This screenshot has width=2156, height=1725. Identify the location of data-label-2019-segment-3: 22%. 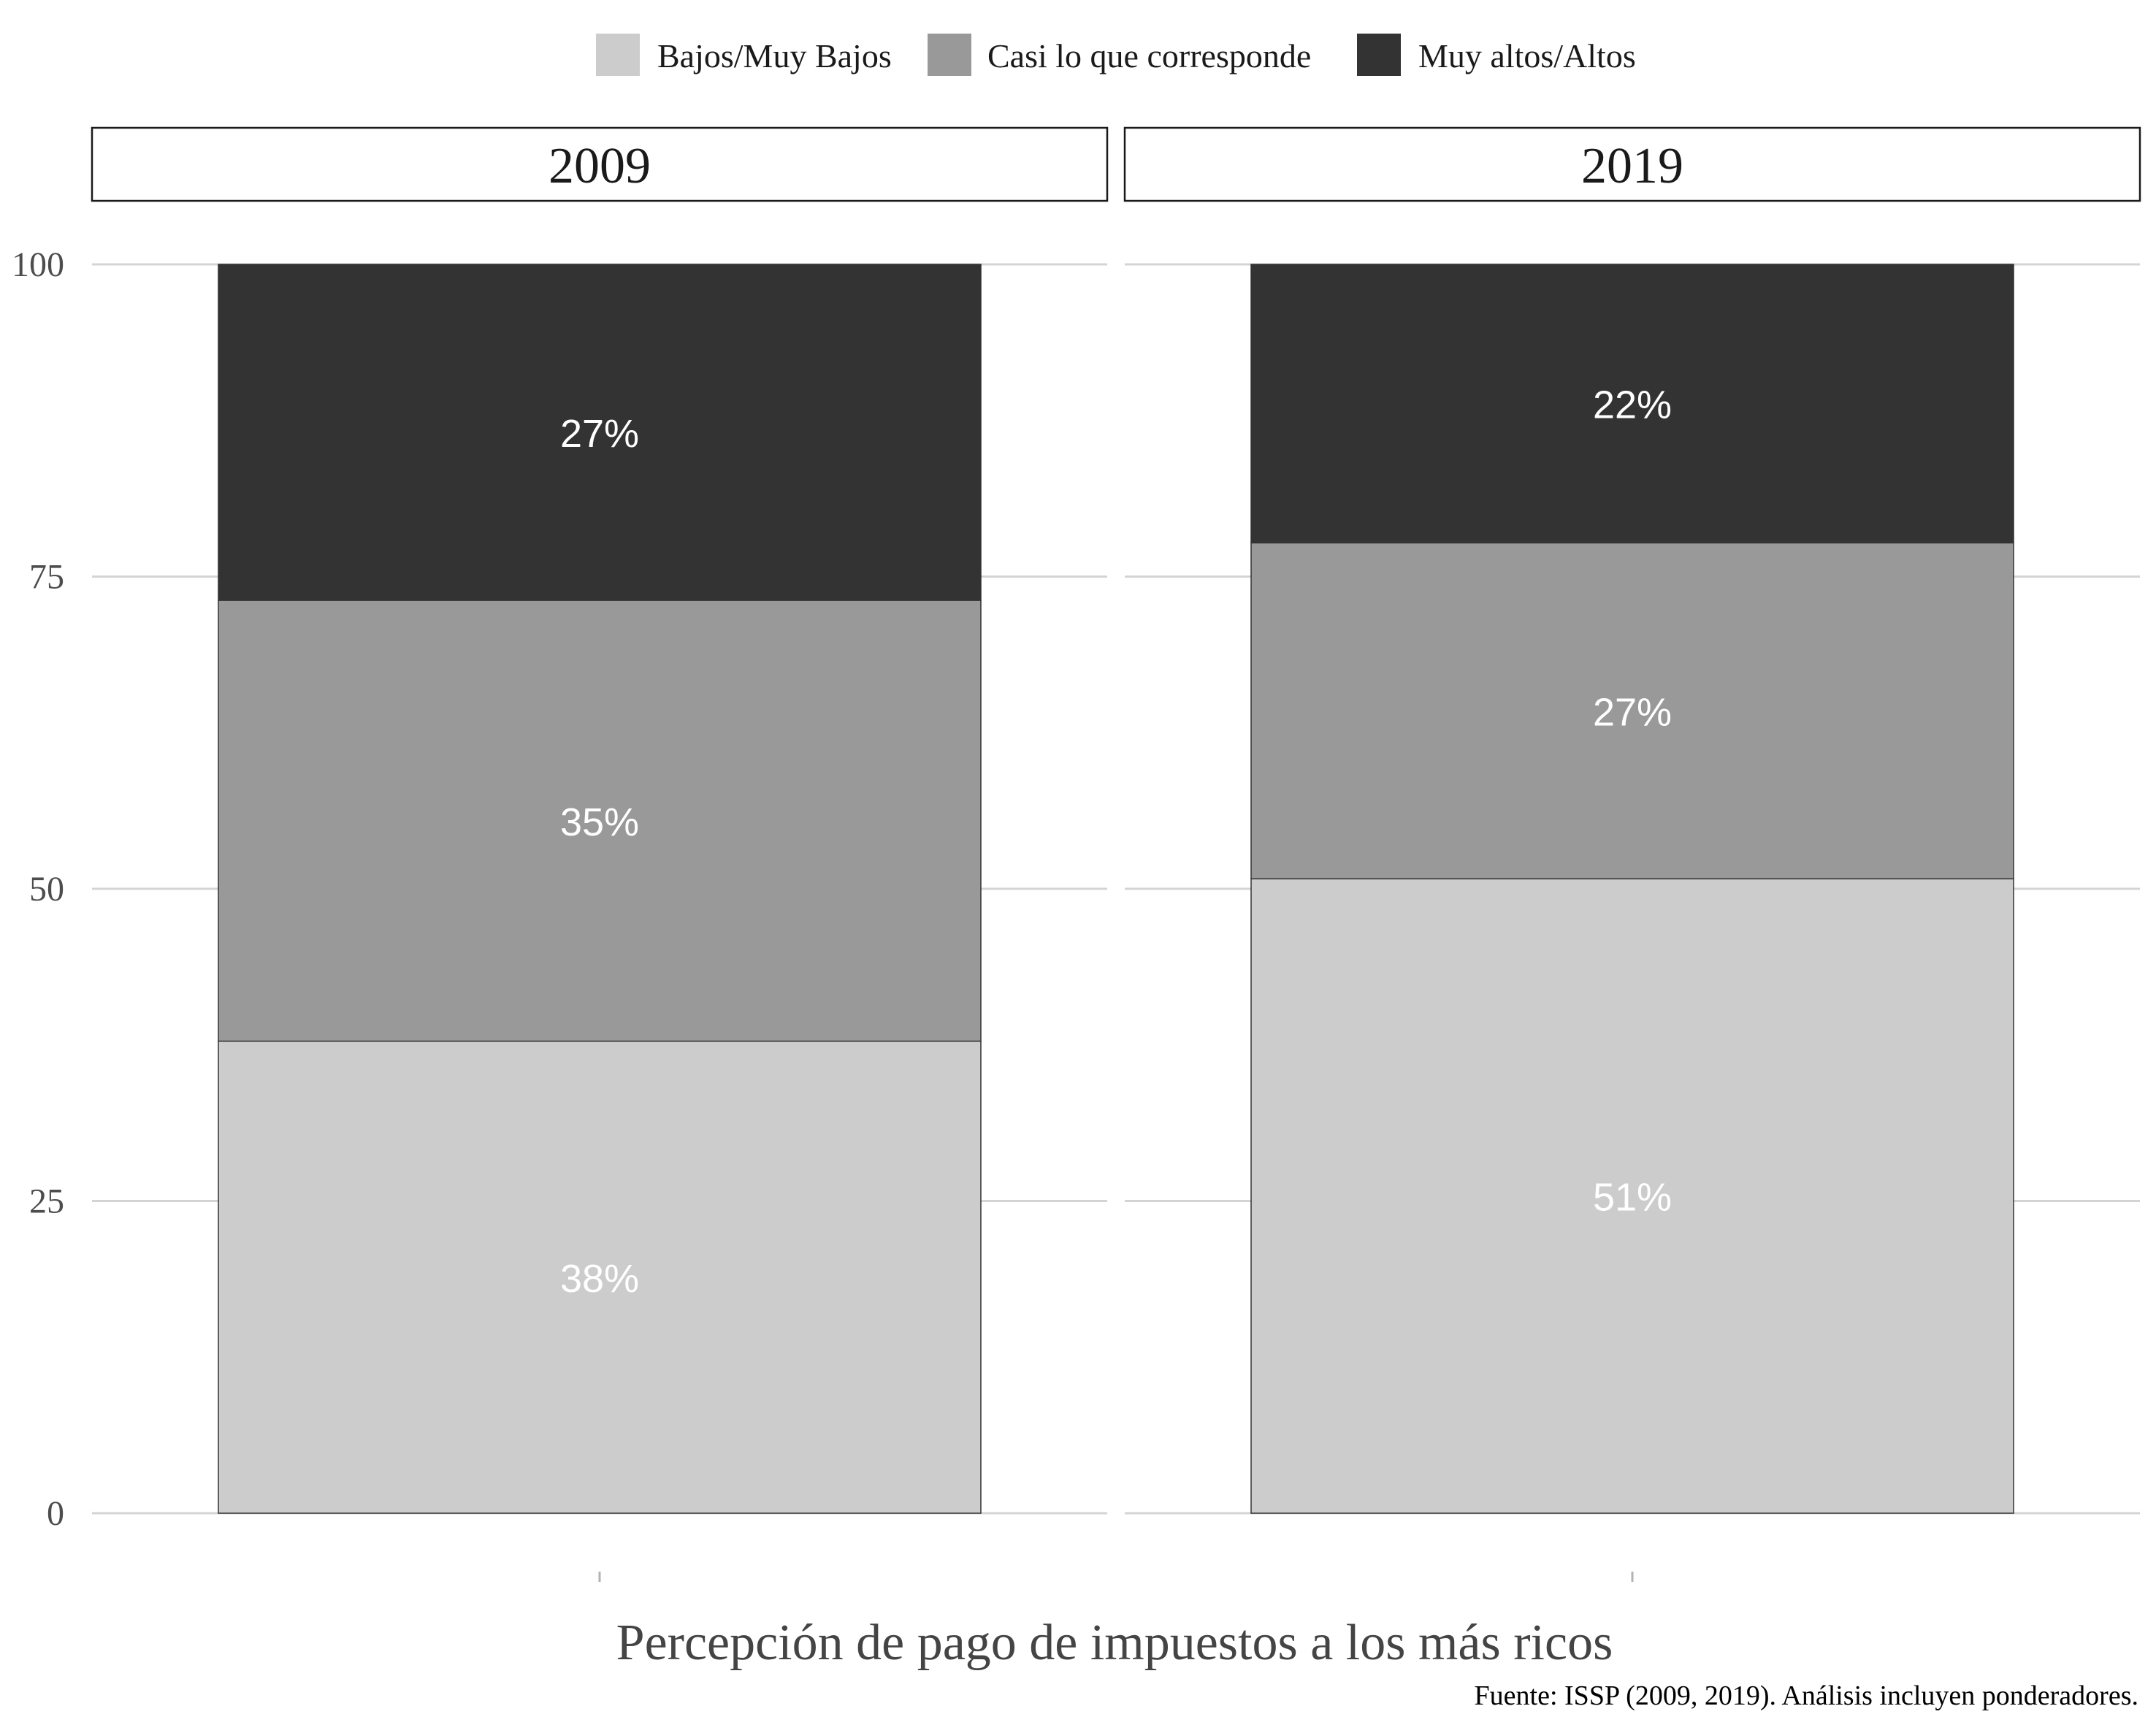
(1633, 405).